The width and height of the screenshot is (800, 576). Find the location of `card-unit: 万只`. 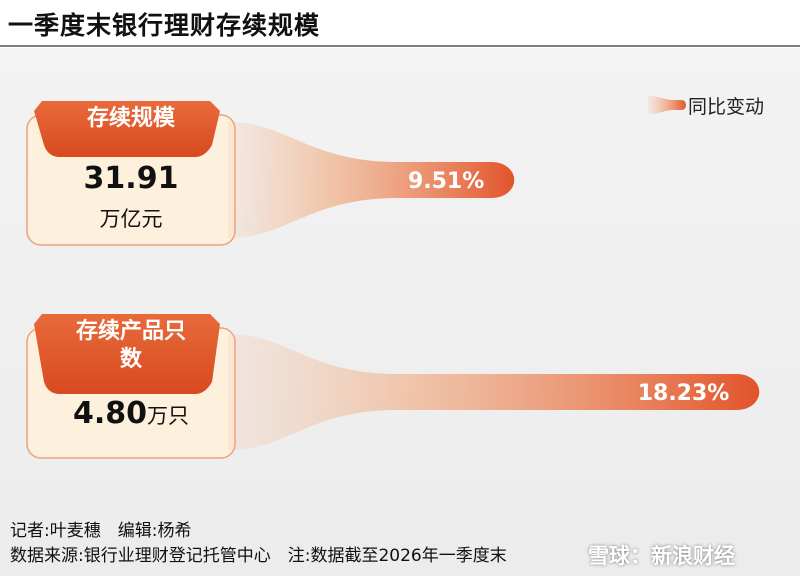

card-unit: 万只 is located at coordinates (168, 416).